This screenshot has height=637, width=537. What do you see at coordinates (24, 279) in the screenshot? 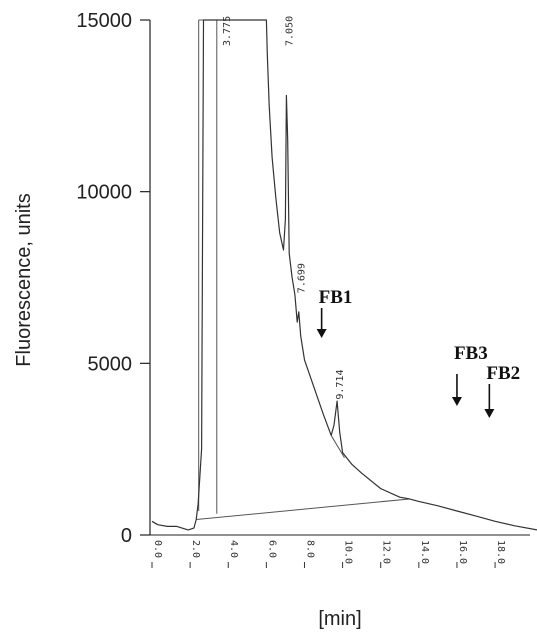
I see `y-axis-label: Fluorescence, units` at bounding box center [24, 279].